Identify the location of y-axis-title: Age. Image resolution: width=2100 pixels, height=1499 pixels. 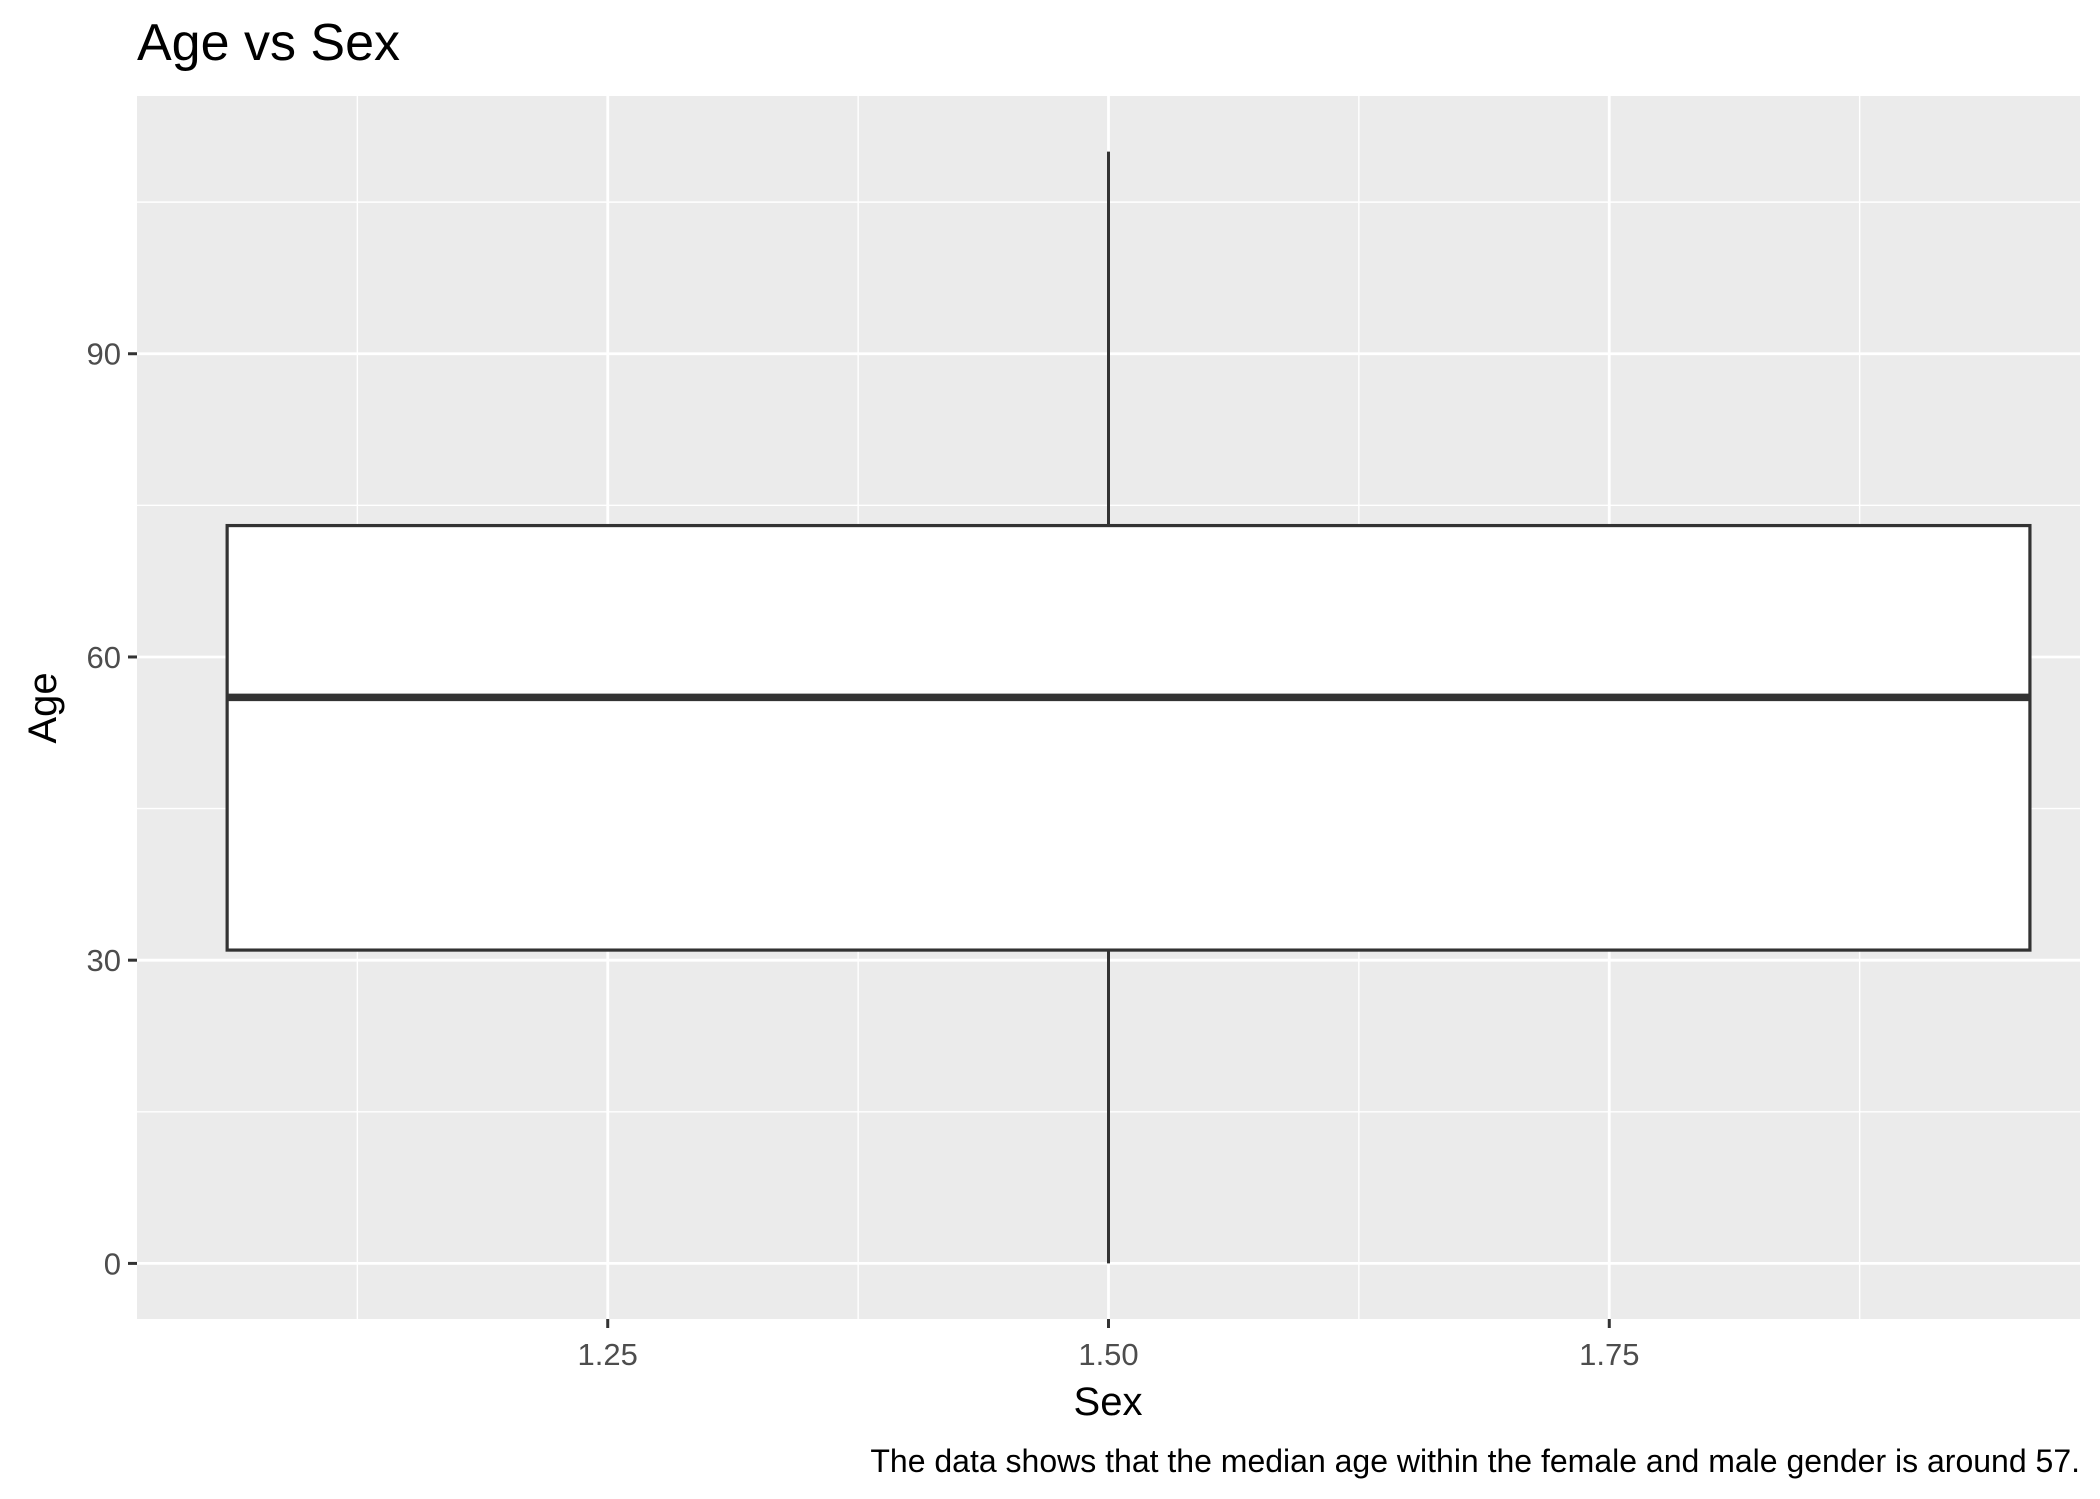
(43, 707).